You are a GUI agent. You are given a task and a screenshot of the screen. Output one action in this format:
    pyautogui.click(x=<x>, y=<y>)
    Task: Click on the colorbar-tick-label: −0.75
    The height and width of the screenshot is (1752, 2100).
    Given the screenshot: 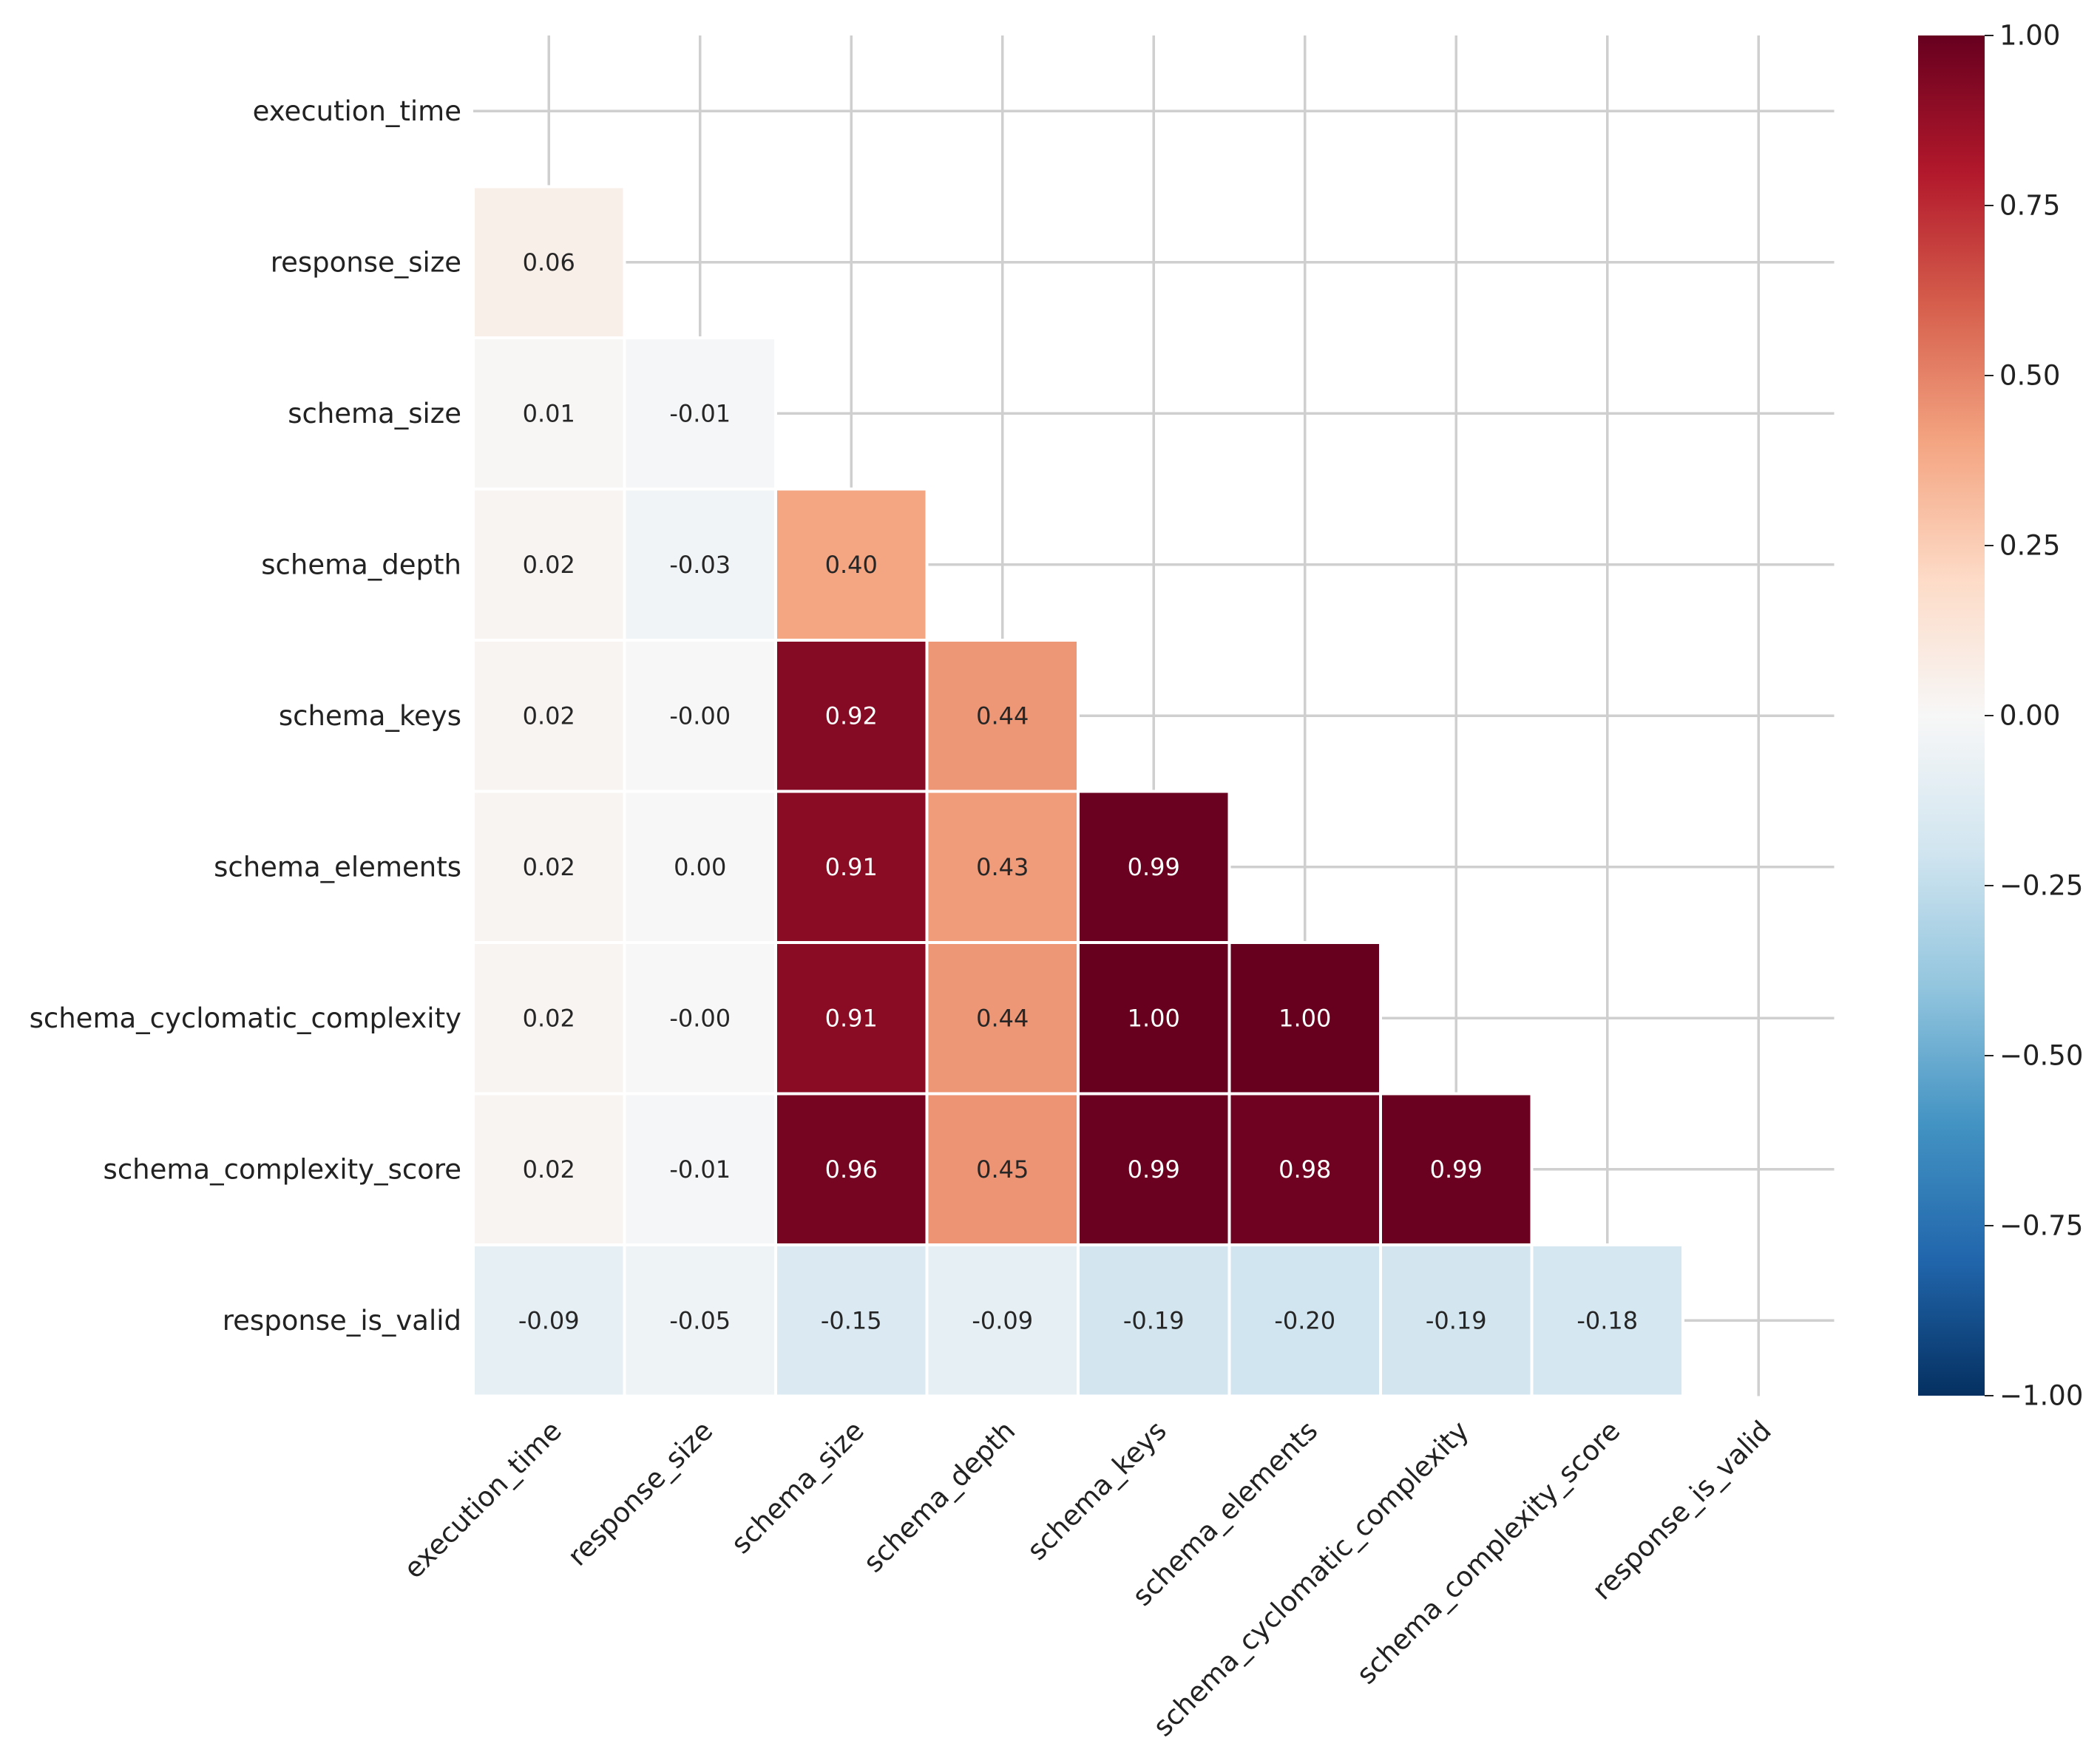 What is the action you would take?
    pyautogui.click(x=2041, y=1226)
    